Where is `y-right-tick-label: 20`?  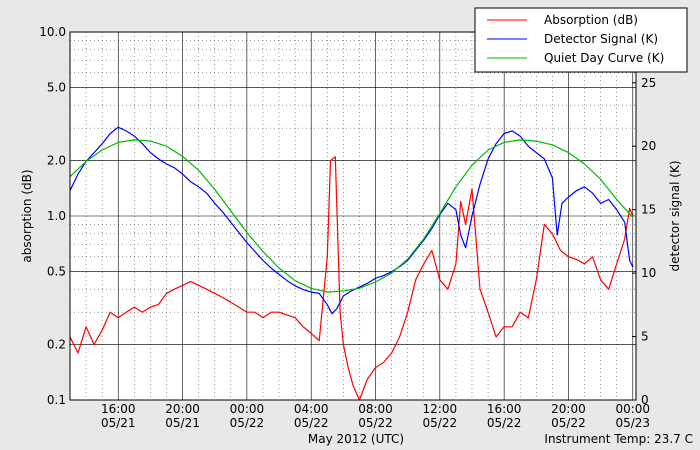 y-right-tick-label: 20 is located at coordinates (648, 146).